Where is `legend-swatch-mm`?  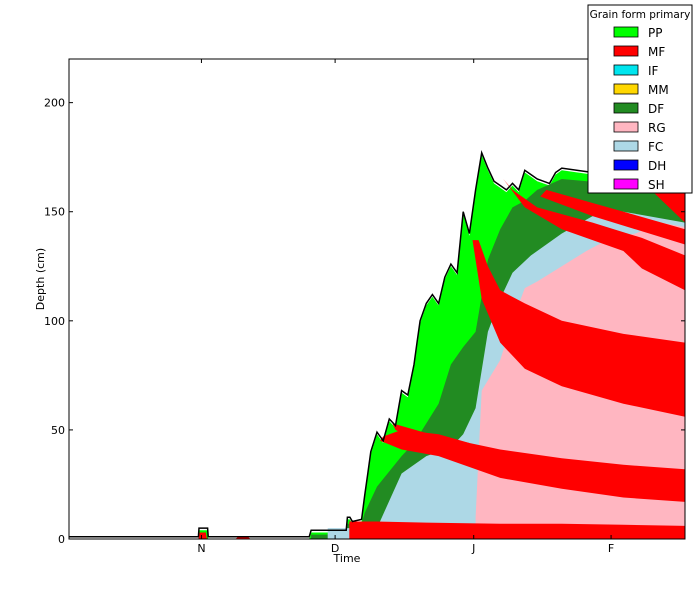
legend-swatch-mm is located at coordinates (626, 89).